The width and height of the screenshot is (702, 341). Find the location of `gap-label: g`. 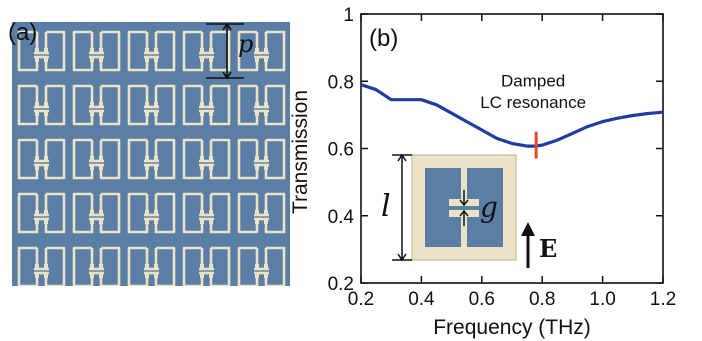

gap-label: g is located at coordinates (489, 207).